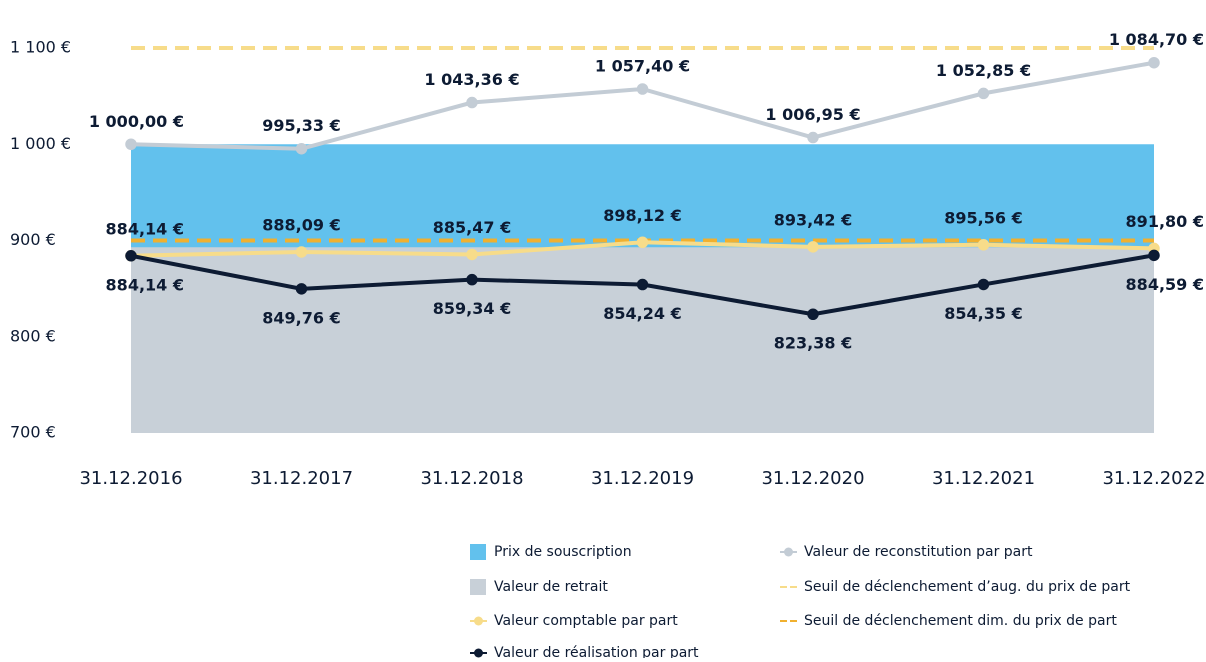  What do you see at coordinates (586, 621) in the screenshot?
I see `legend-label: Valeur comptable par part` at bounding box center [586, 621].